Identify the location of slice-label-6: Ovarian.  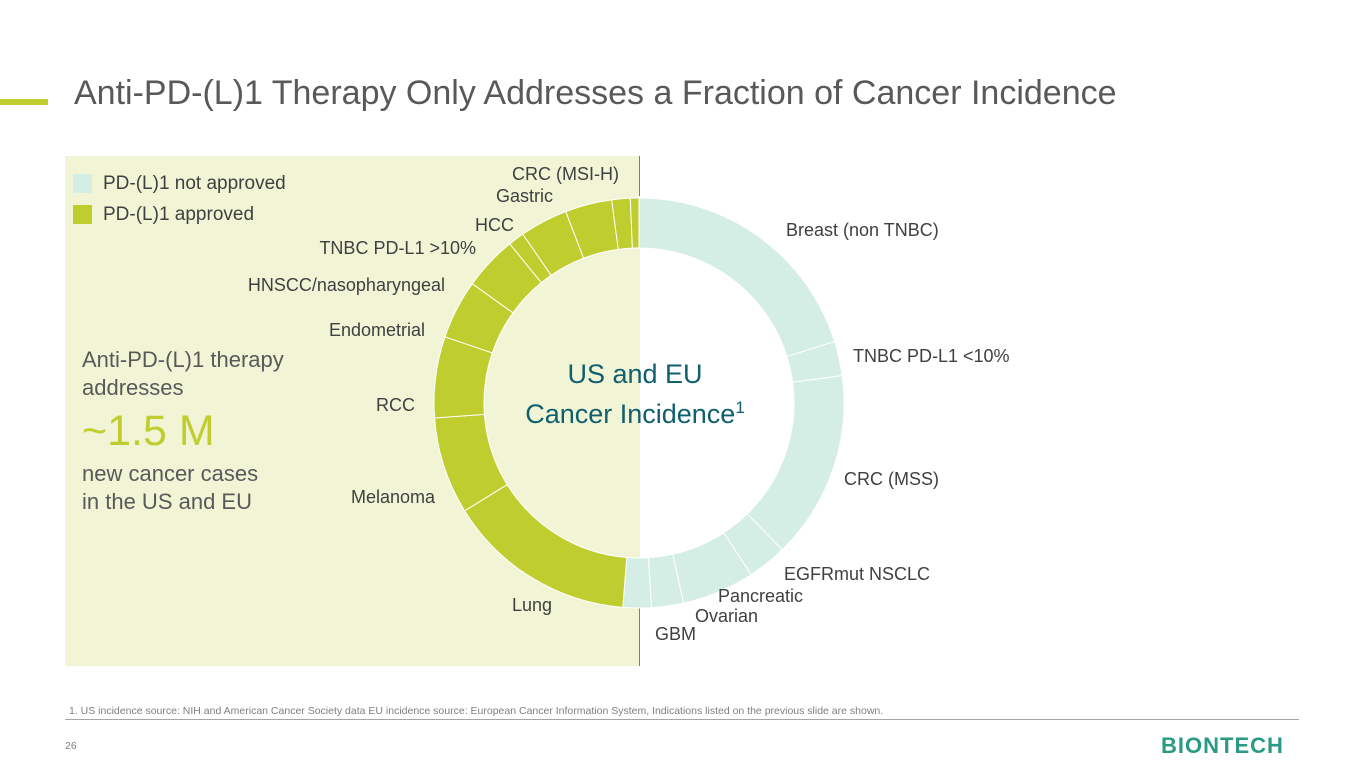
(726, 616).